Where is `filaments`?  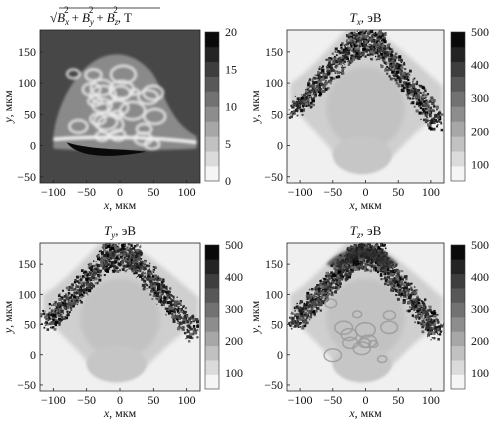 filaments is located at coordinates (361, 331).